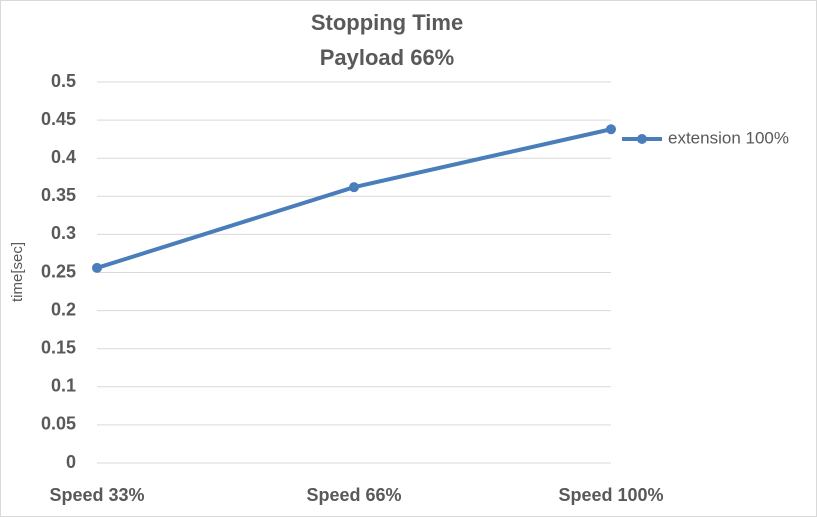  What do you see at coordinates (71, 462) in the screenshot?
I see `y-tick-label: 0` at bounding box center [71, 462].